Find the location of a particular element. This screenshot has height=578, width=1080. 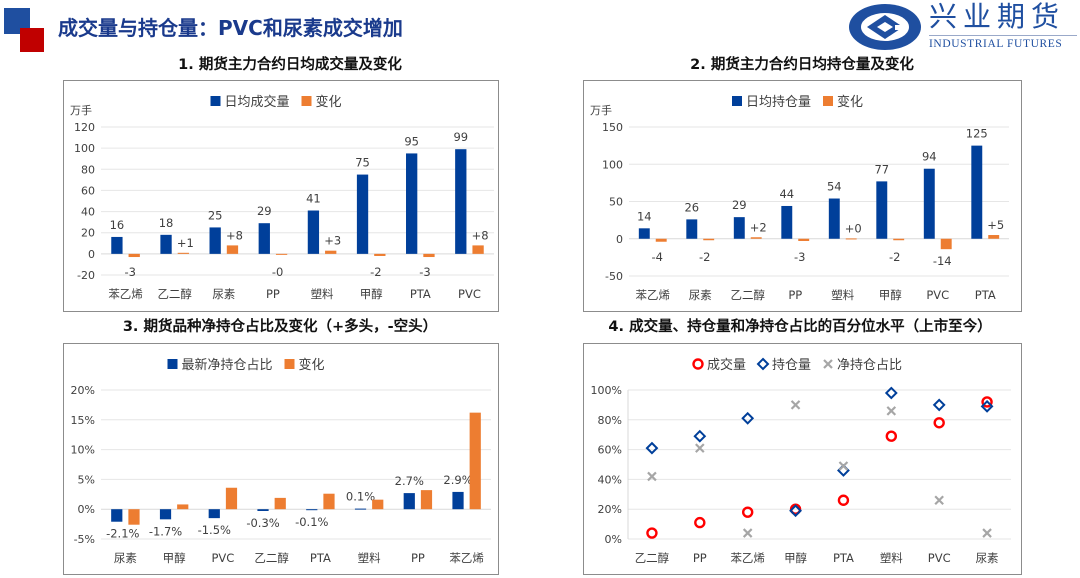

data-label: 29 is located at coordinates (264, 211).